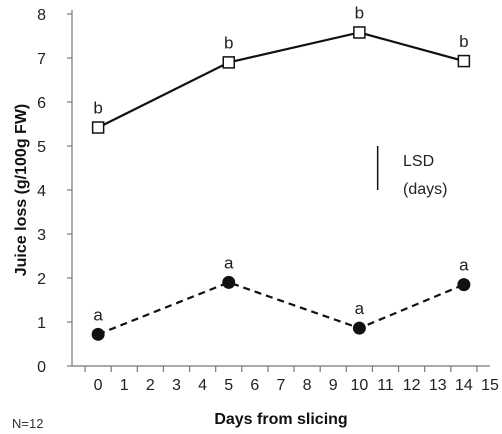 Image resolution: width=502 pixels, height=434 pixels. I want to click on lsd-label-line1: LSD, so click(418, 161).